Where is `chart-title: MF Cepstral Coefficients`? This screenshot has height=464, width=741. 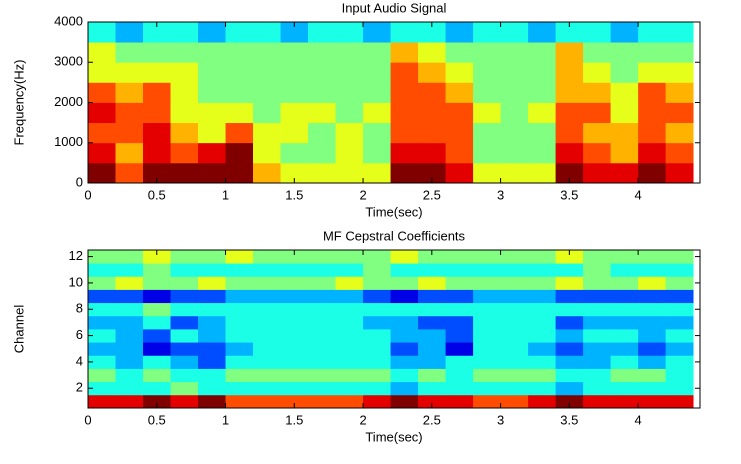
chart-title: MF Cepstral Coefficients is located at coordinates (394, 235).